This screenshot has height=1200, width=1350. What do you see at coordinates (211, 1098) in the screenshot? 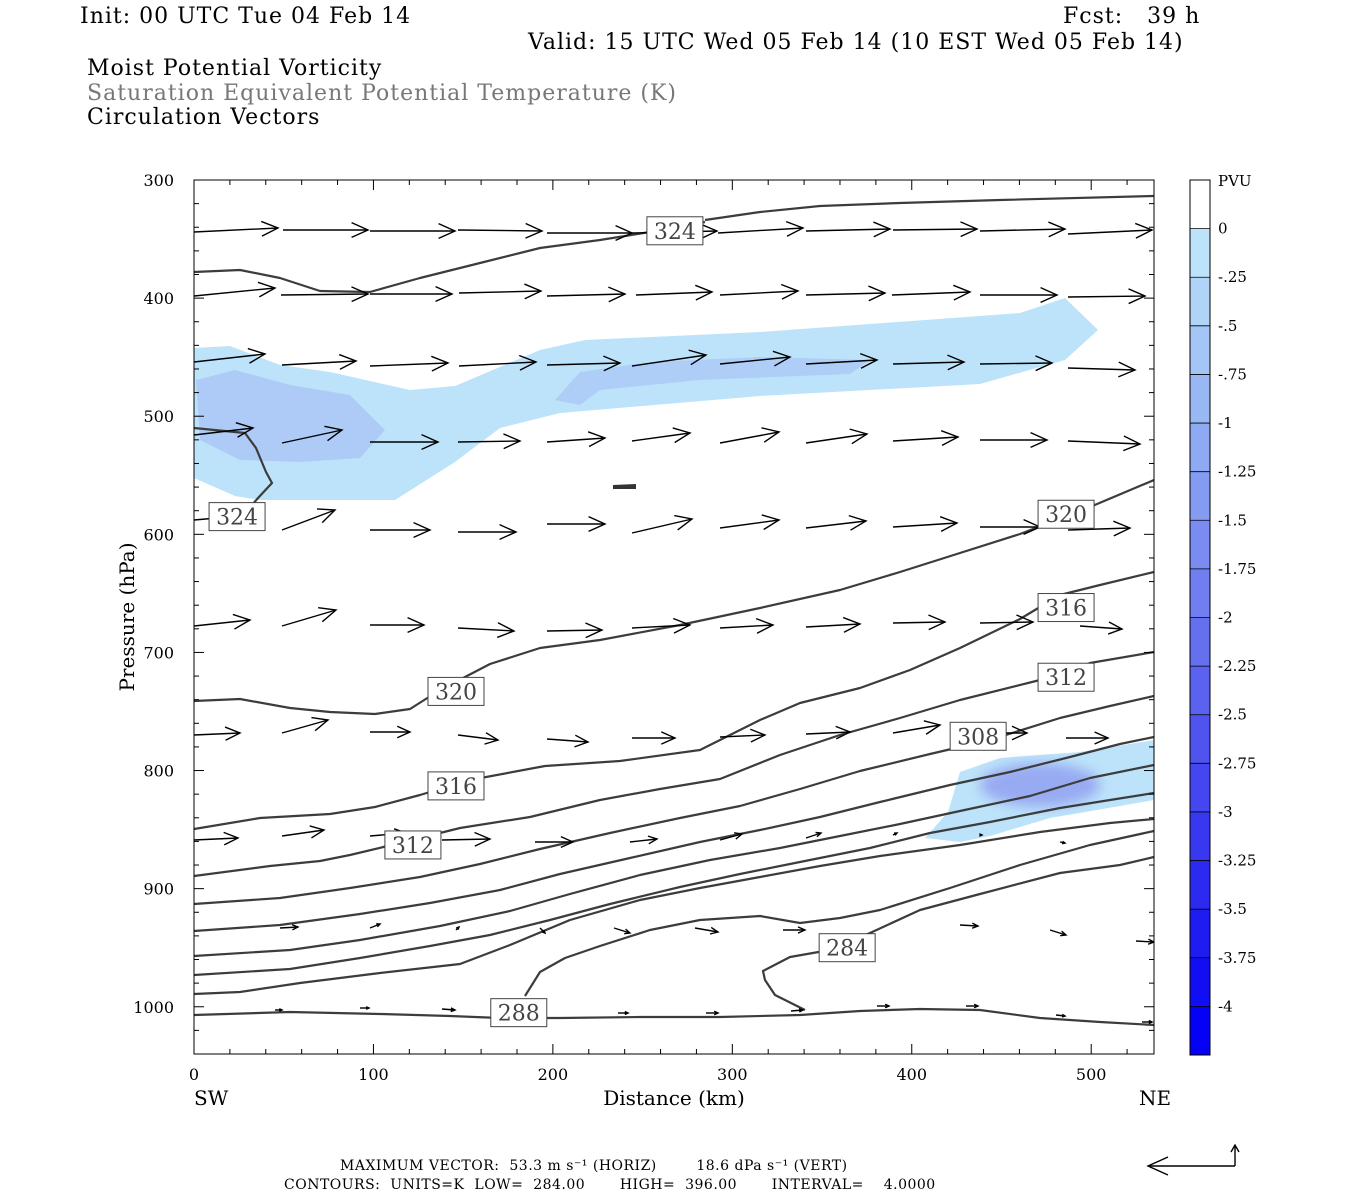
I see `x-end-label-sw: SW` at bounding box center [211, 1098].